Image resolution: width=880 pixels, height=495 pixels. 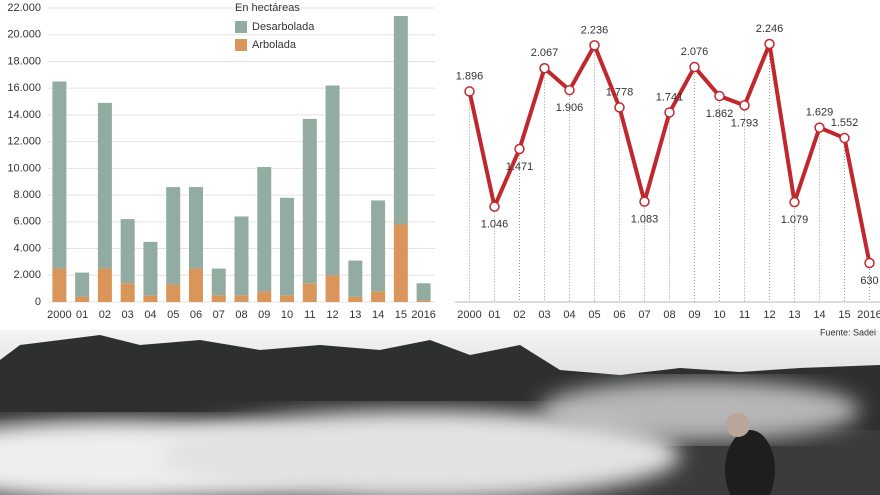 What do you see at coordinates (24, 8) in the screenshot?
I see `y-tick-label: 22.000` at bounding box center [24, 8].